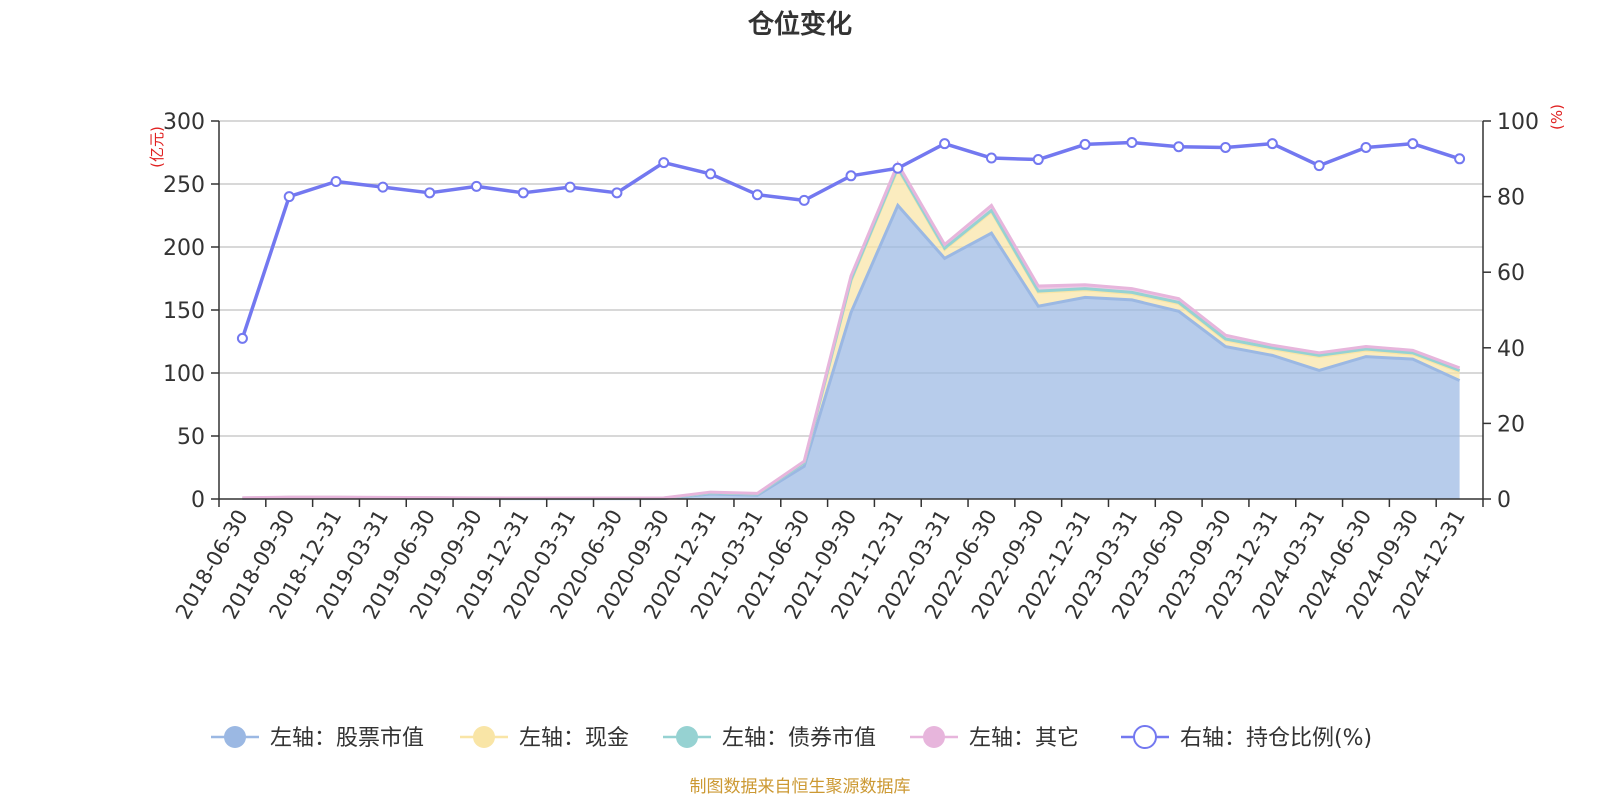 Image resolution: width=1600 pixels, height=800 pixels. Describe the element at coordinates (1024, 738) in the screenshot. I see `legend-label: 左轴：其它` at that location.